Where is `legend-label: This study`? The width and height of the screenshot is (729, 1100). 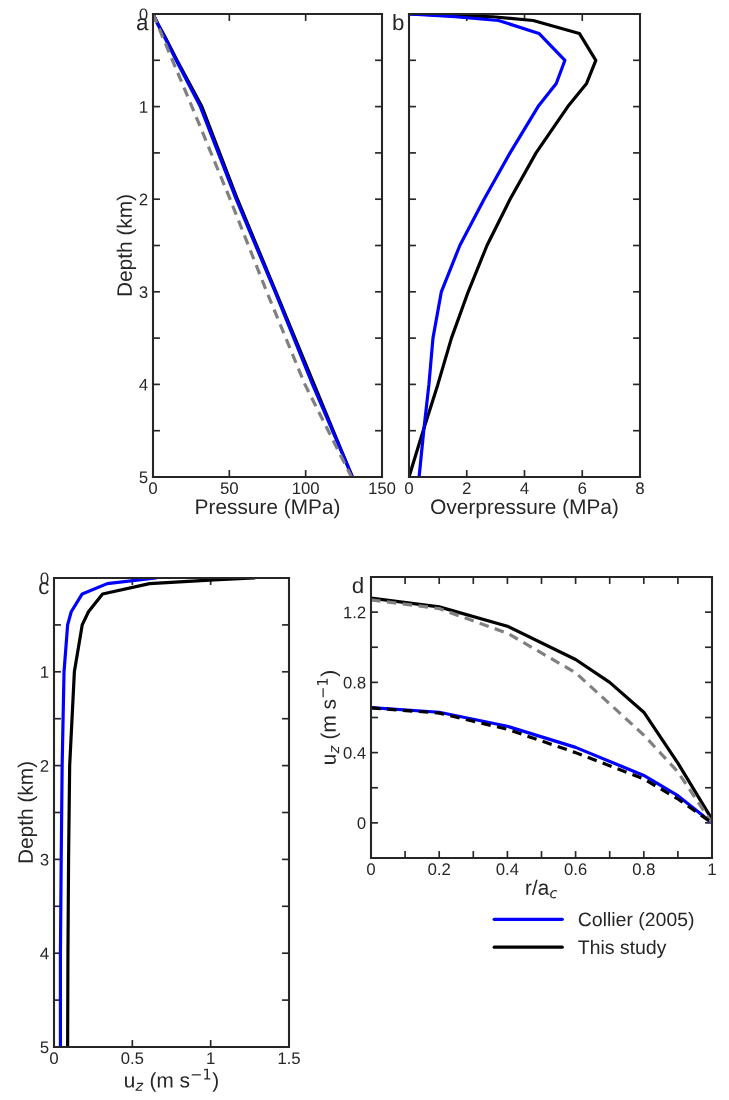
legend-label: This study is located at coordinates (622, 948).